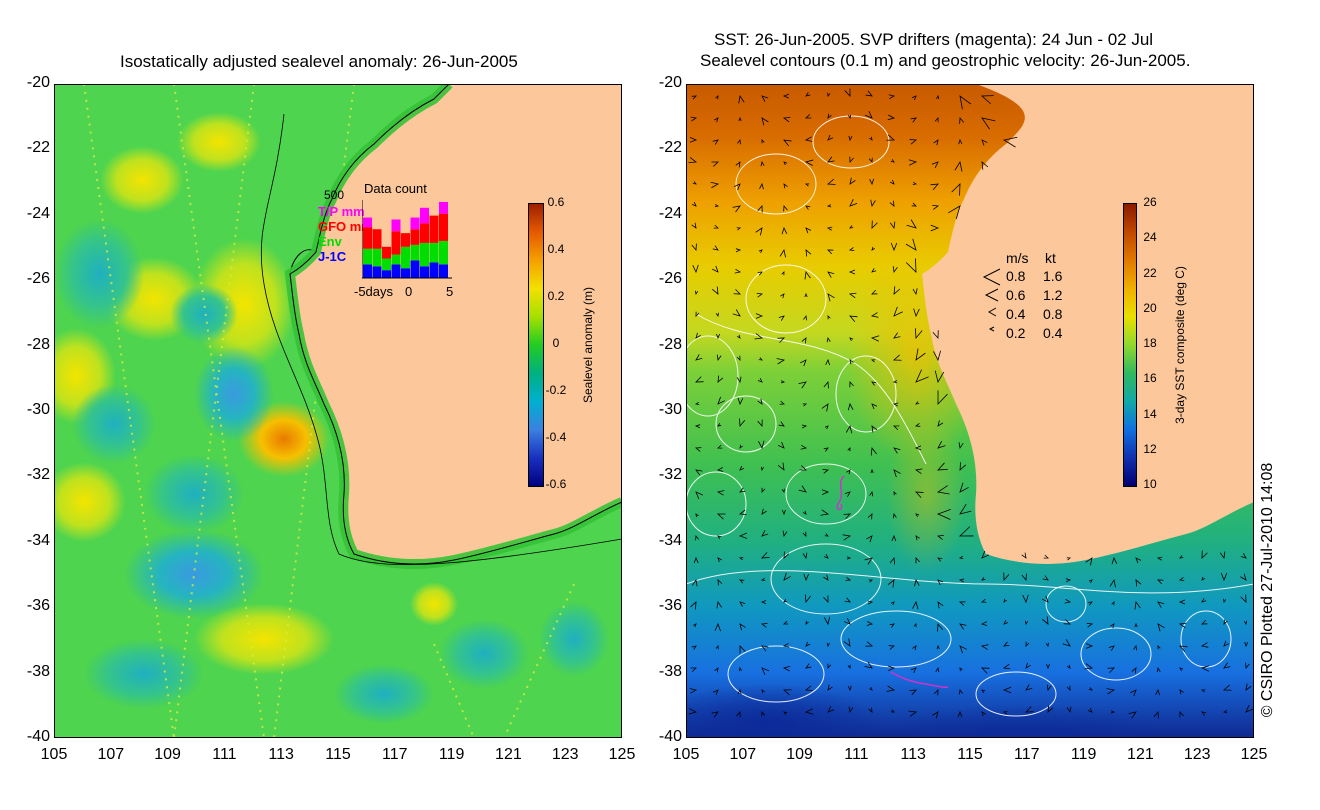  Describe the element at coordinates (374, 291) in the screenshot. I see `inset-xlabel-start: -5days` at that location.